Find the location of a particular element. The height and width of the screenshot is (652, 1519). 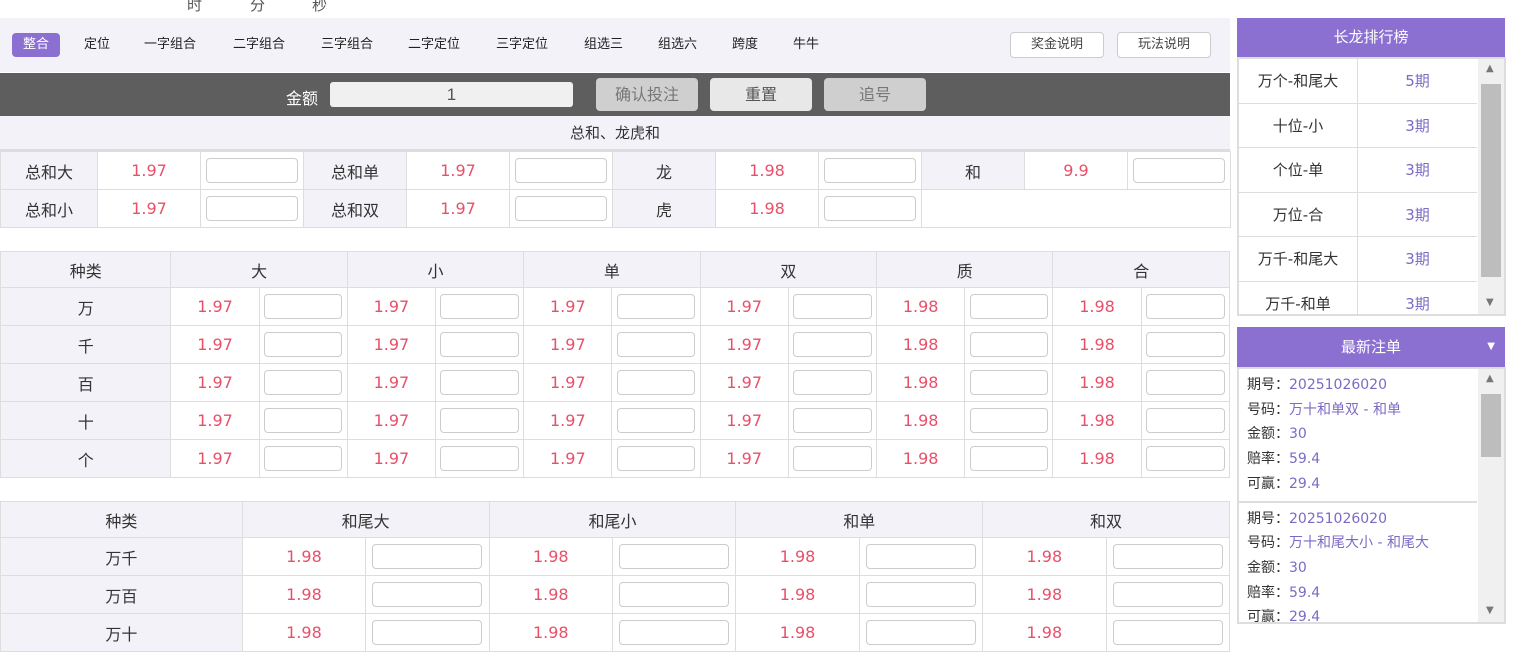

tab-1: 定位 is located at coordinates (97, 44).